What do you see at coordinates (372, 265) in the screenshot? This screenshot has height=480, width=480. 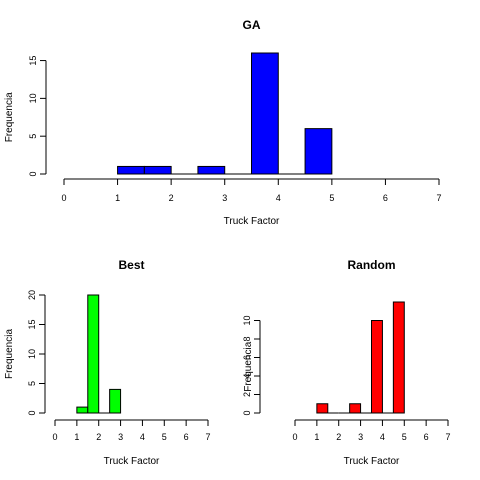 I see `random-title: Random` at bounding box center [372, 265].